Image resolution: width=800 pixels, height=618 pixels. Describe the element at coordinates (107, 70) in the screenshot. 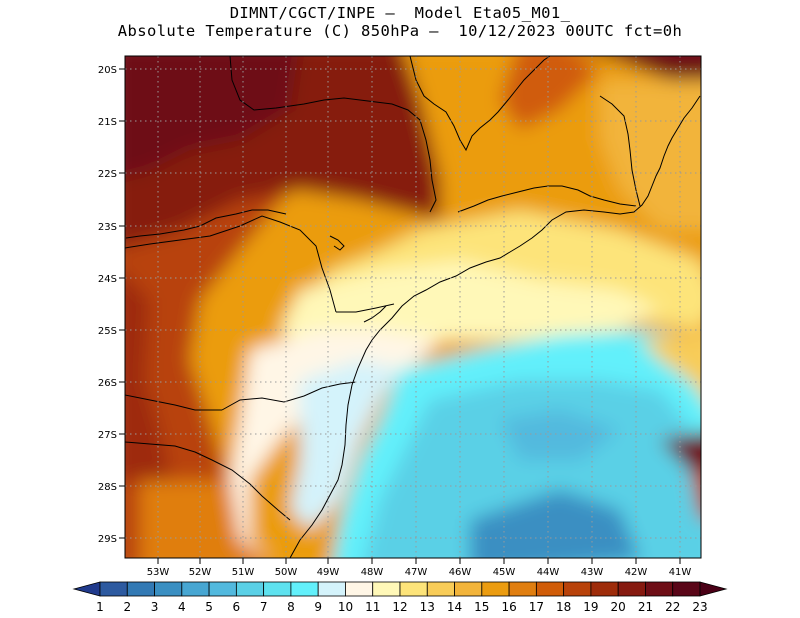

I see `lat-label: 20S` at that location.